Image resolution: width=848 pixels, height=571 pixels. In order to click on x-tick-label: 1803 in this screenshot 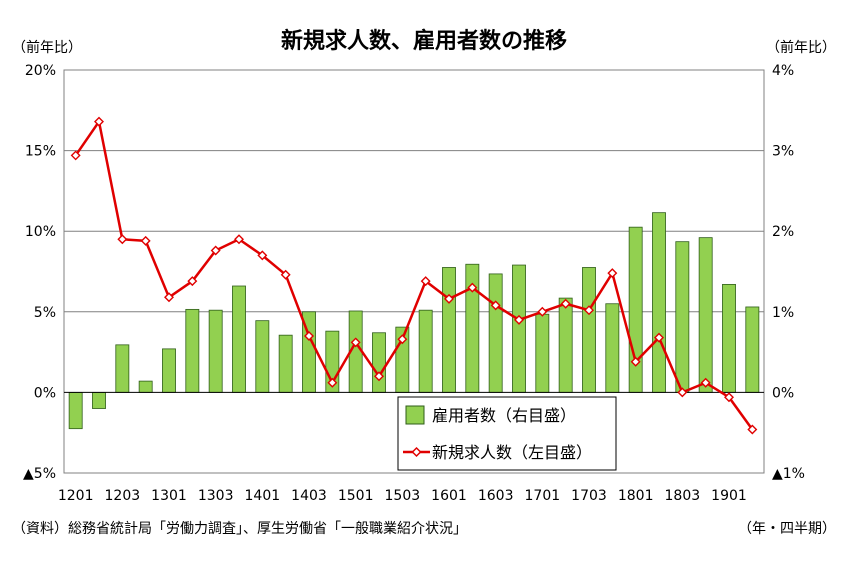, I will do `click(683, 496)`.